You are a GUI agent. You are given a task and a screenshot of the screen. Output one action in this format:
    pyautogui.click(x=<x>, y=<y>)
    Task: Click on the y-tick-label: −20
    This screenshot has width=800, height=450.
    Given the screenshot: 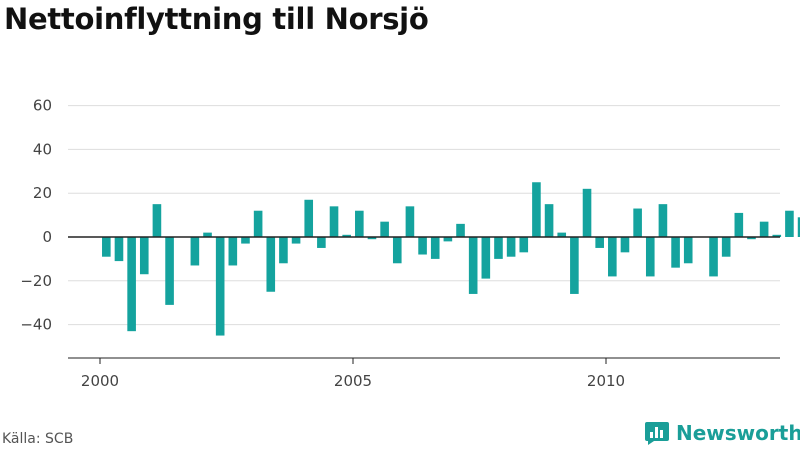 What is the action you would take?
    pyautogui.click(x=36, y=281)
    